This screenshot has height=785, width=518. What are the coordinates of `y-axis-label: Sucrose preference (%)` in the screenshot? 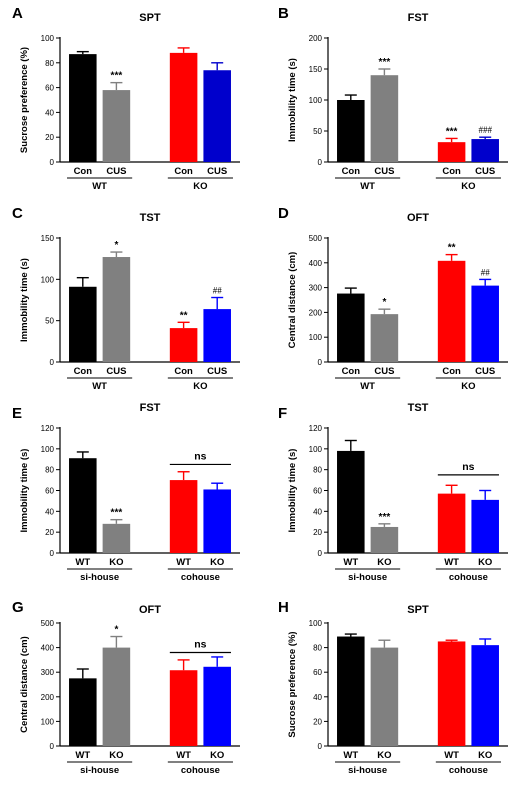 It's located at (24, 100).